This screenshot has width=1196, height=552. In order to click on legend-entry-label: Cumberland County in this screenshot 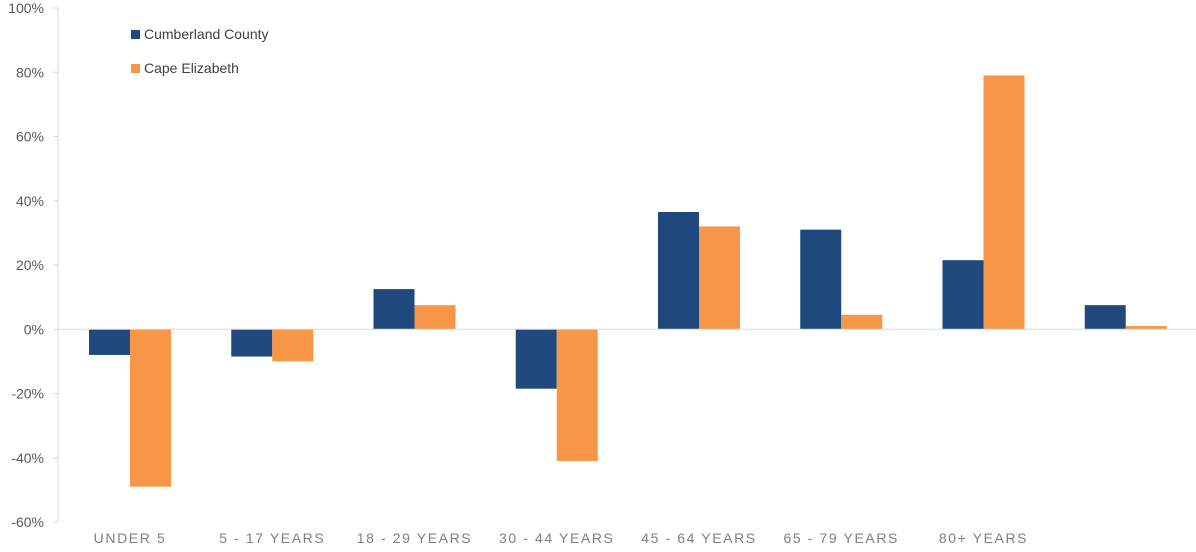, I will do `click(206, 34)`.